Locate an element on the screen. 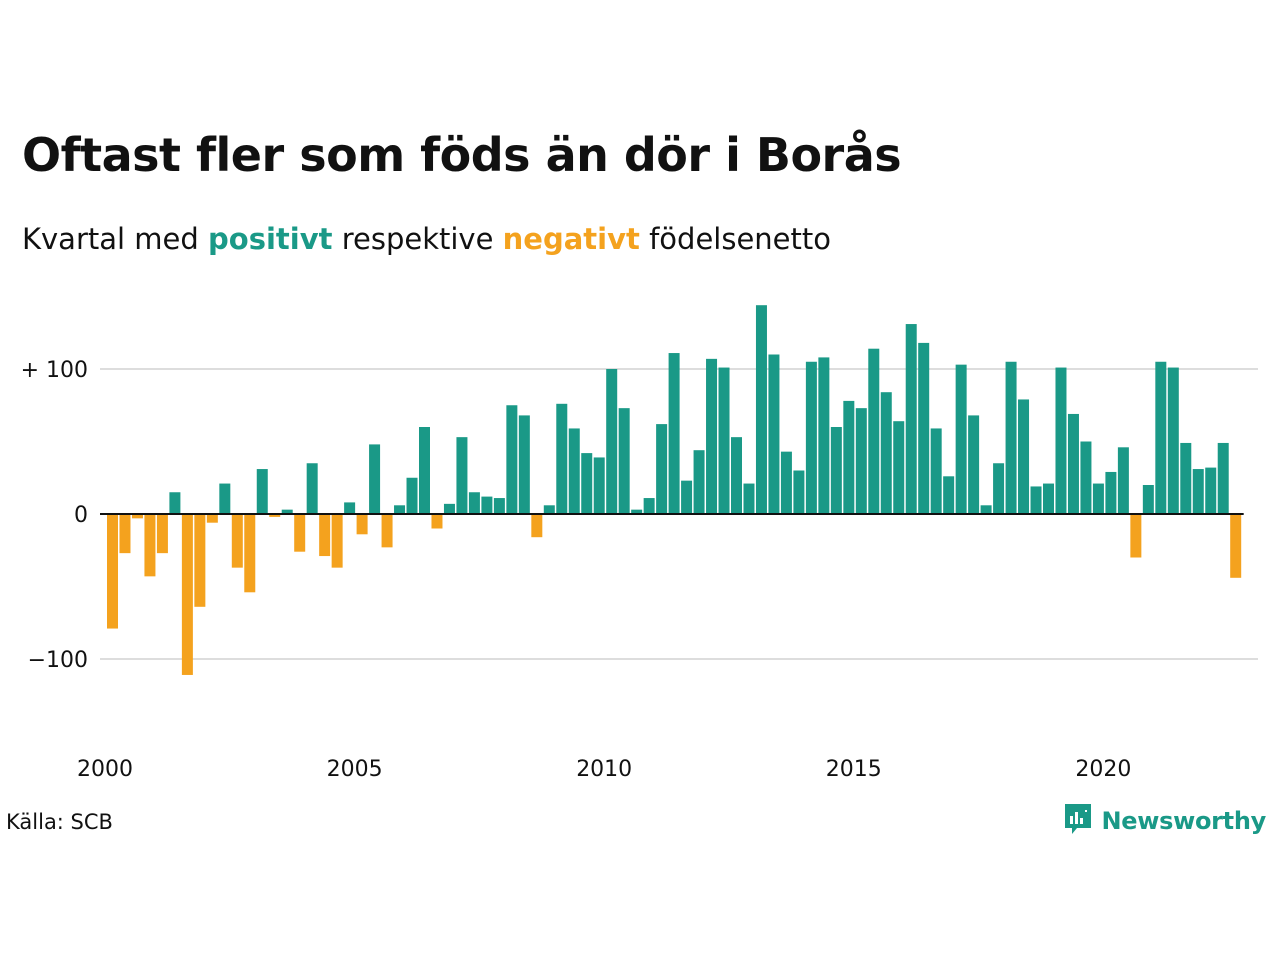  bar-positive: 2013 K4: 30 is located at coordinates (799, 492).